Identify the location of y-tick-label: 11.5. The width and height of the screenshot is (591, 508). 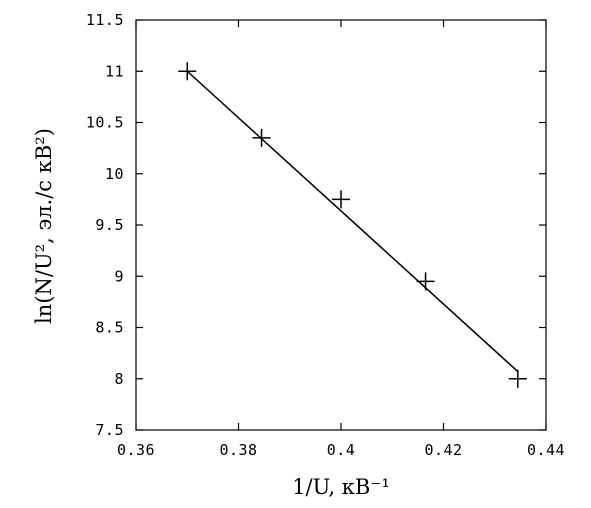
(105, 20).